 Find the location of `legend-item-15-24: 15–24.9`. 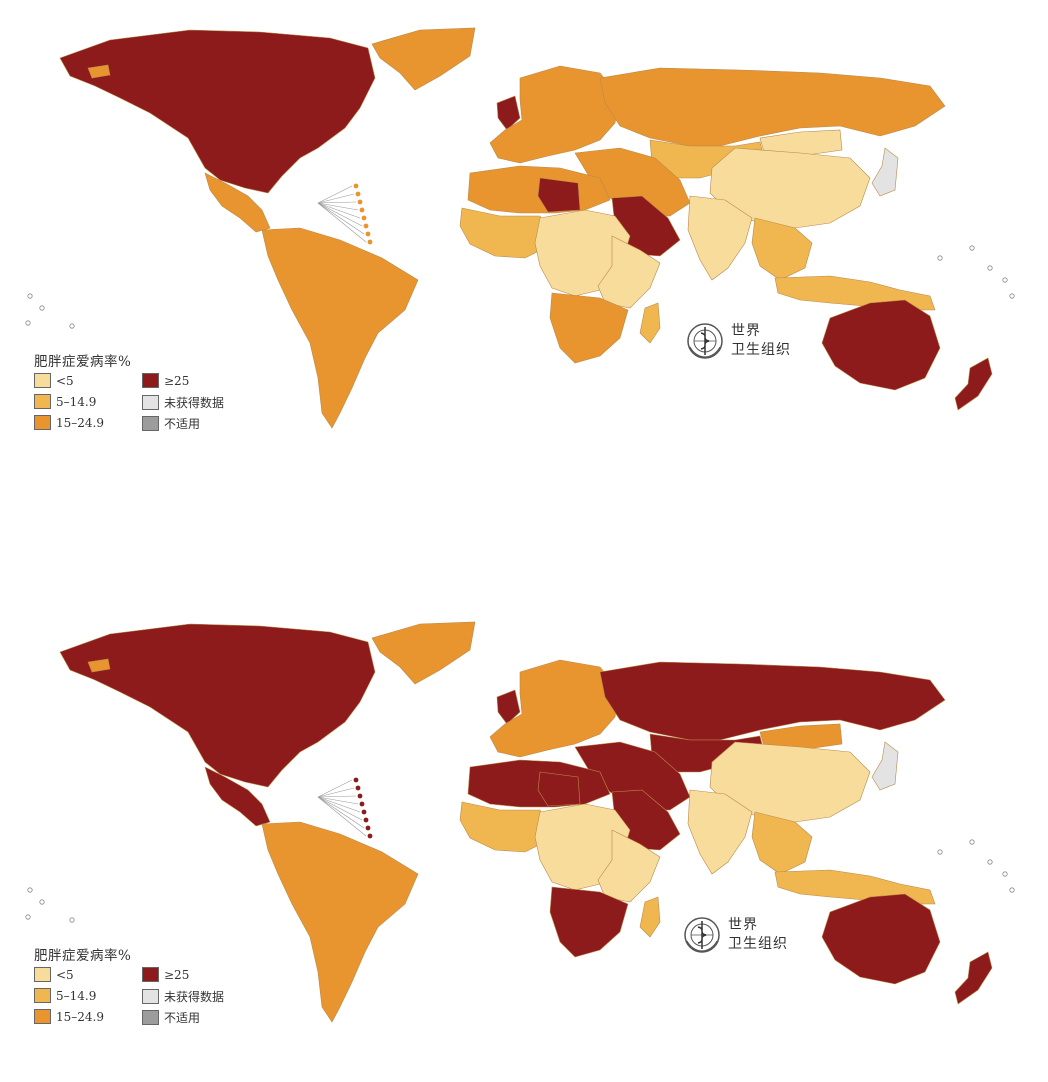

legend-item-15-24: 15–24.9 is located at coordinates (69, 1016).